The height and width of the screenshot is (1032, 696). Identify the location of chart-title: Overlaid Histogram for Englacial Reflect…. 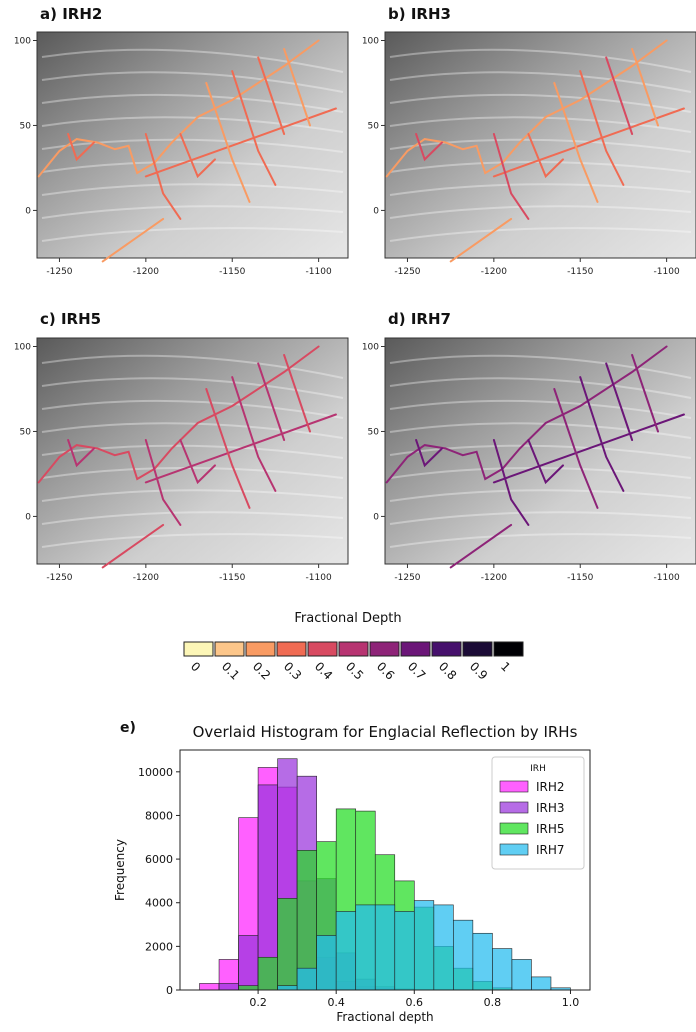
(385, 732).